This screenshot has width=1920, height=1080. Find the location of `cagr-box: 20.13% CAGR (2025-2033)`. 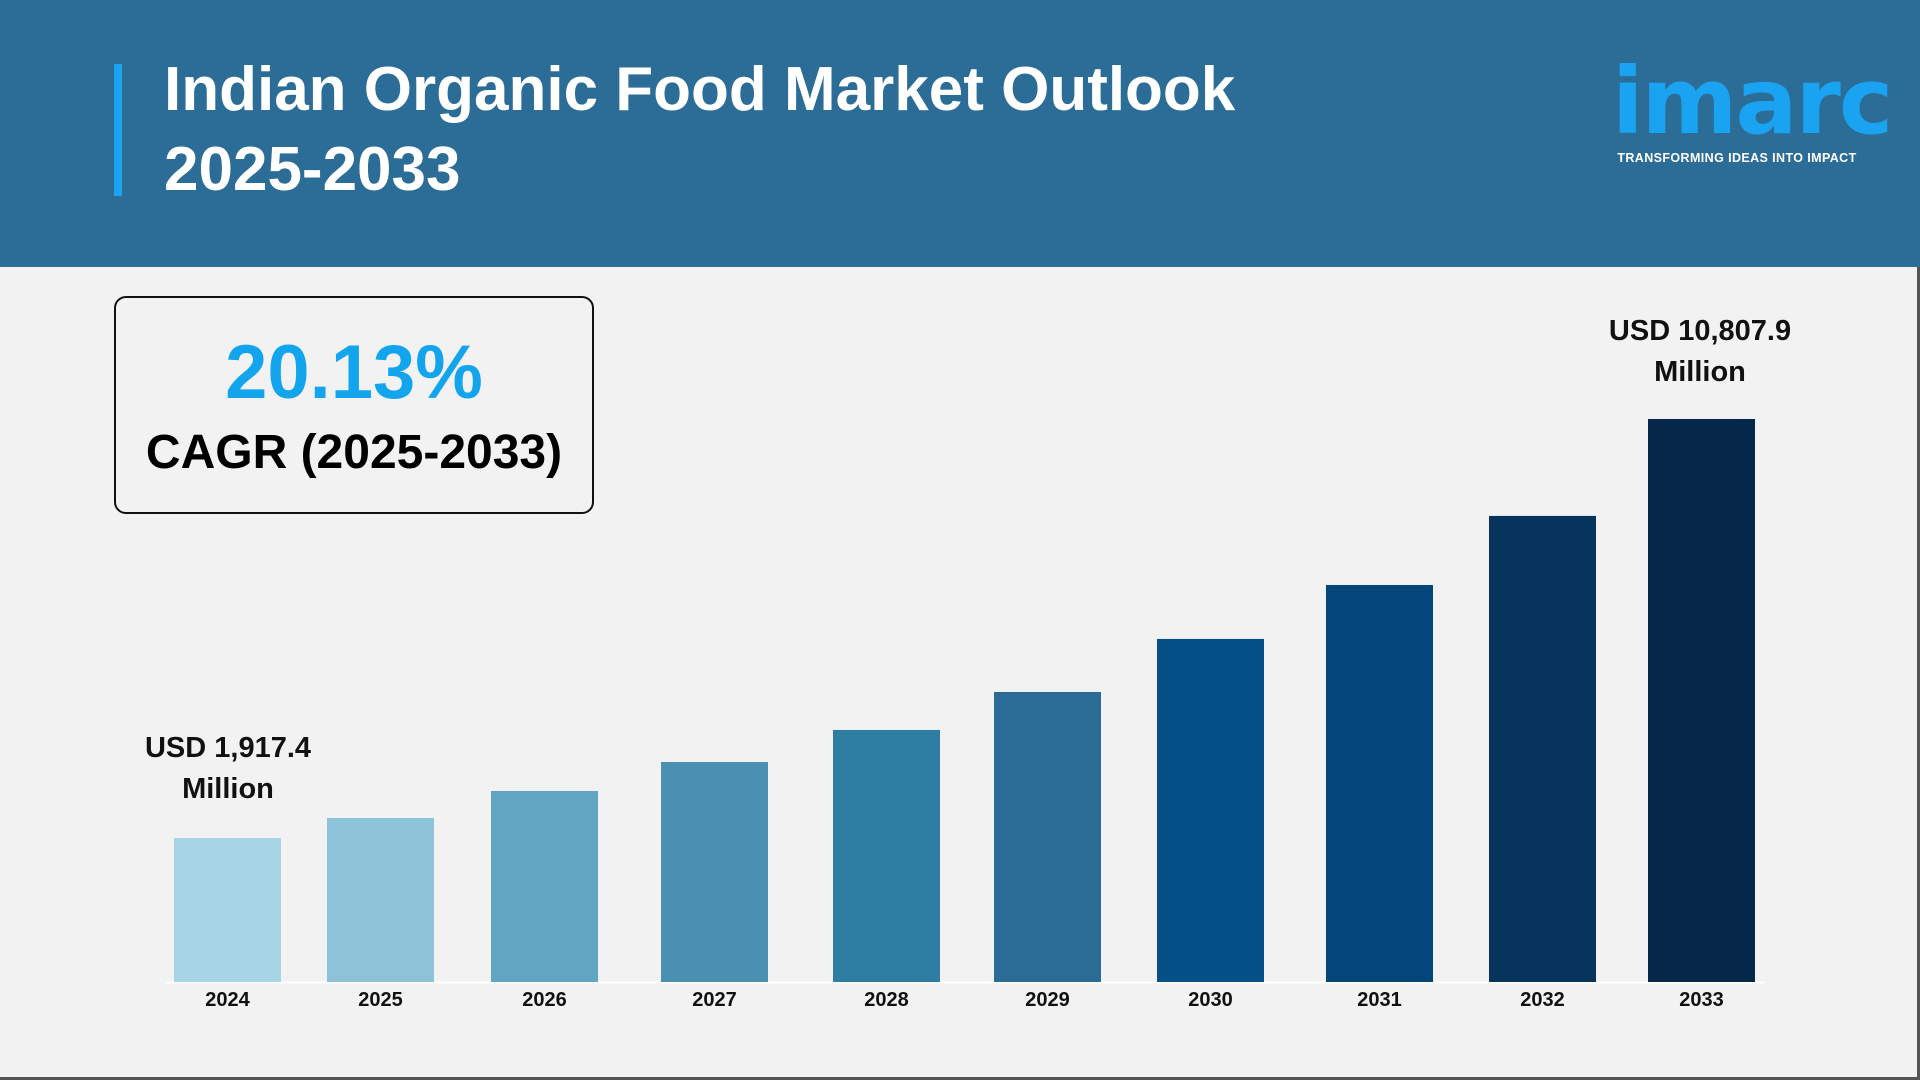

cagr-box: 20.13% CAGR (2025-2033) is located at coordinates (354, 405).